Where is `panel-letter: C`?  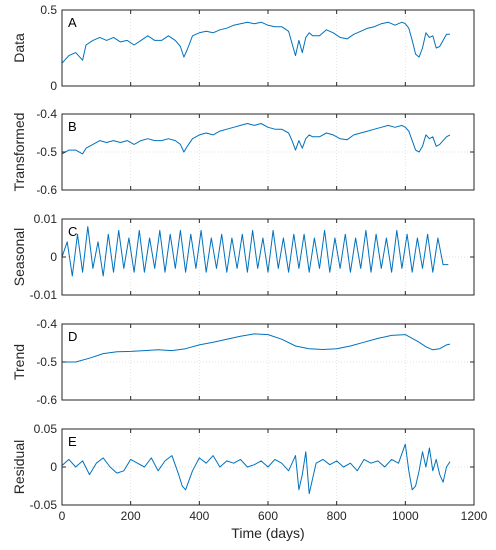
panel-letter: C is located at coordinates (72, 231).